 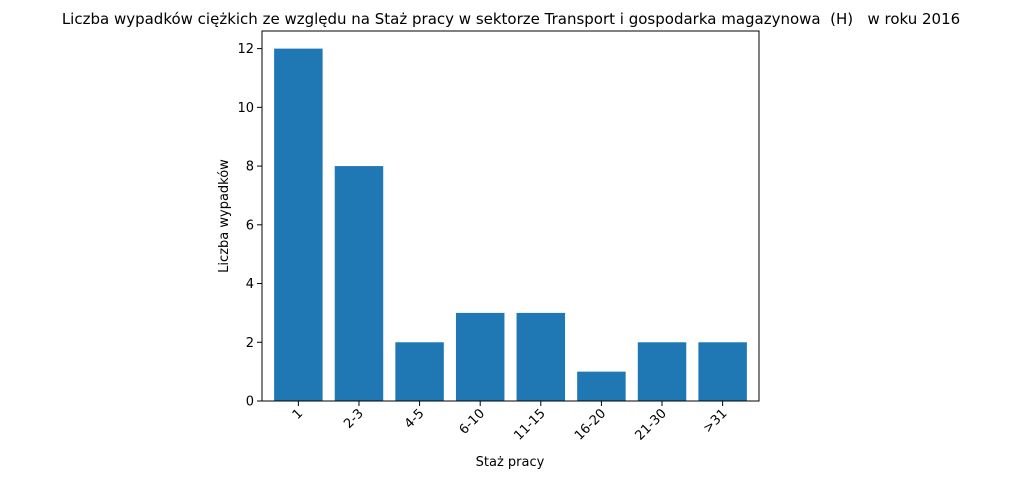 I want to click on y-axis-label: Liczba wypadków, so click(x=224, y=216).